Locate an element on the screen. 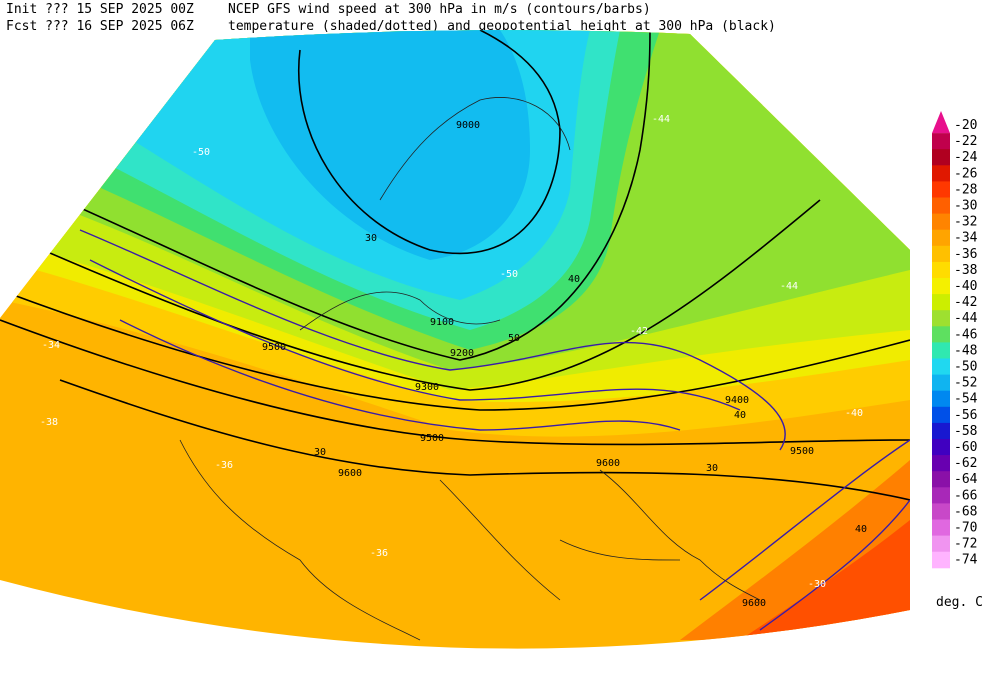 The height and width of the screenshot is (684, 1000). colorbar-label: -54 is located at coordinates (966, 399).